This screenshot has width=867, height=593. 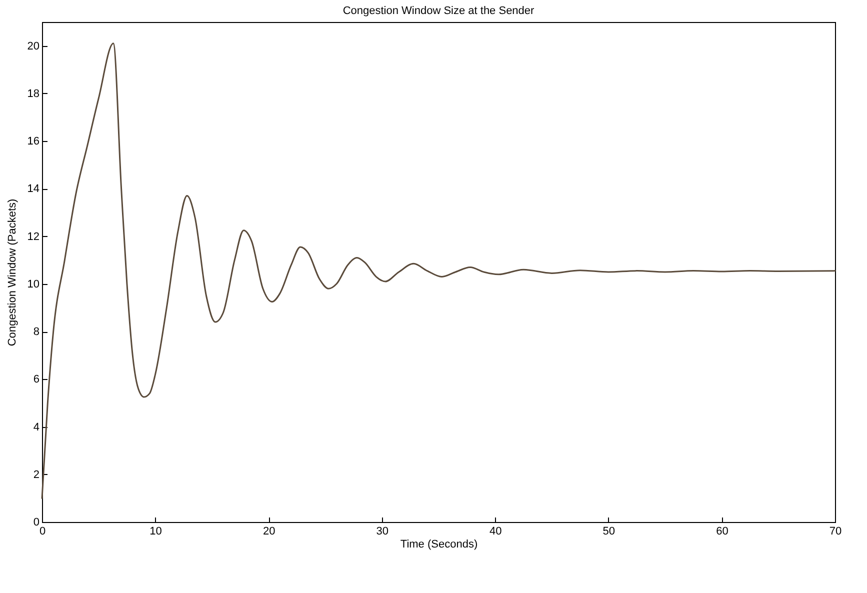 What do you see at coordinates (36, 380) in the screenshot?
I see `y-tick-label: 6` at bounding box center [36, 380].